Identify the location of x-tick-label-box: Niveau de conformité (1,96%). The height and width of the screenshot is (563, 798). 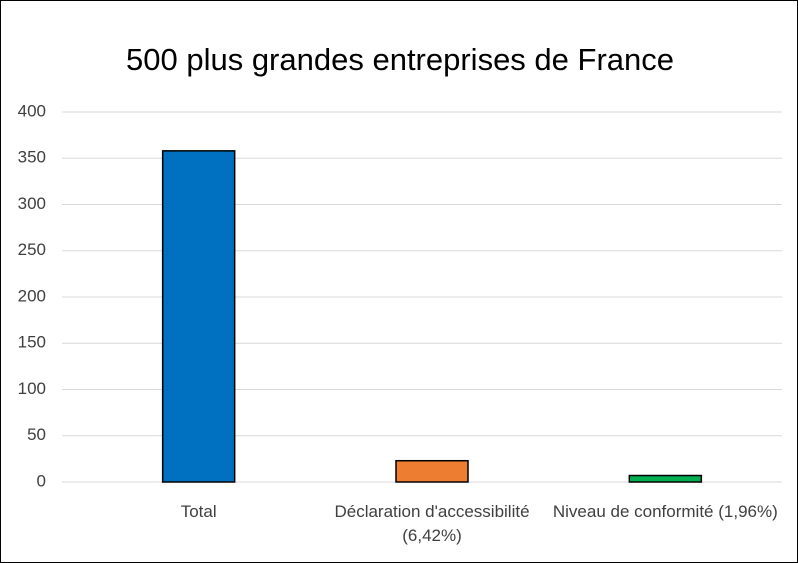
(665, 511).